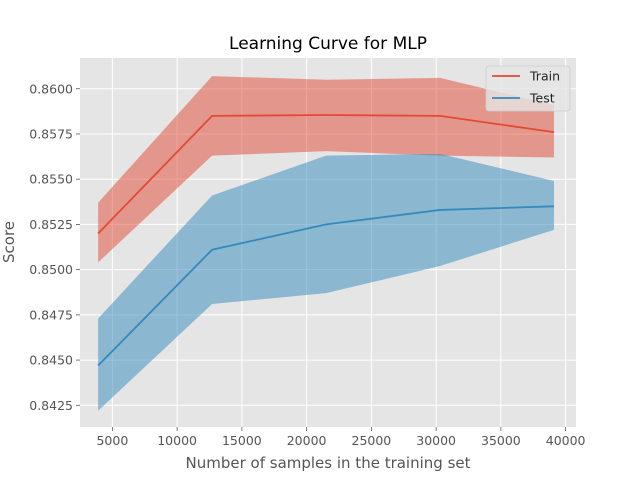  I want to click on legend-label-test: Test, so click(542, 98).